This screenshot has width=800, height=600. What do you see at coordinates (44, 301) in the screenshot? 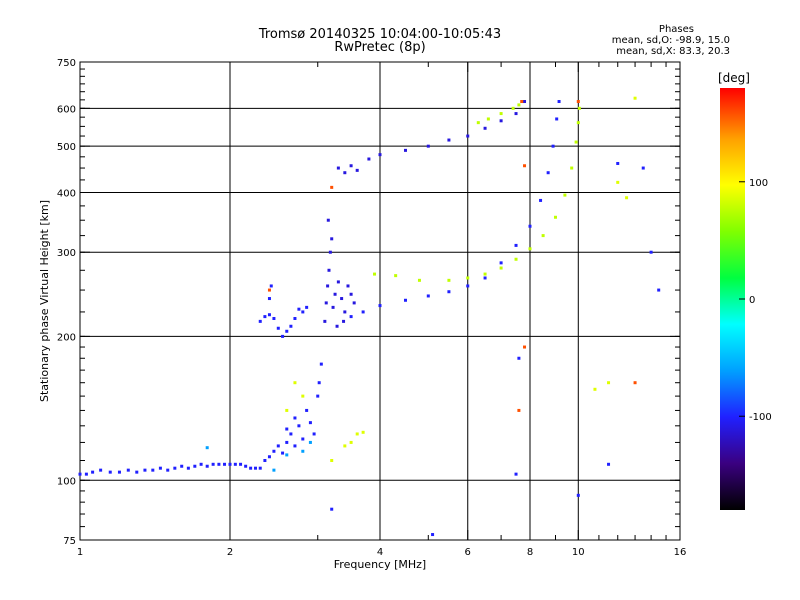
I see `y-axis-label: Stationary phase Virtual Height [km]` at bounding box center [44, 301].